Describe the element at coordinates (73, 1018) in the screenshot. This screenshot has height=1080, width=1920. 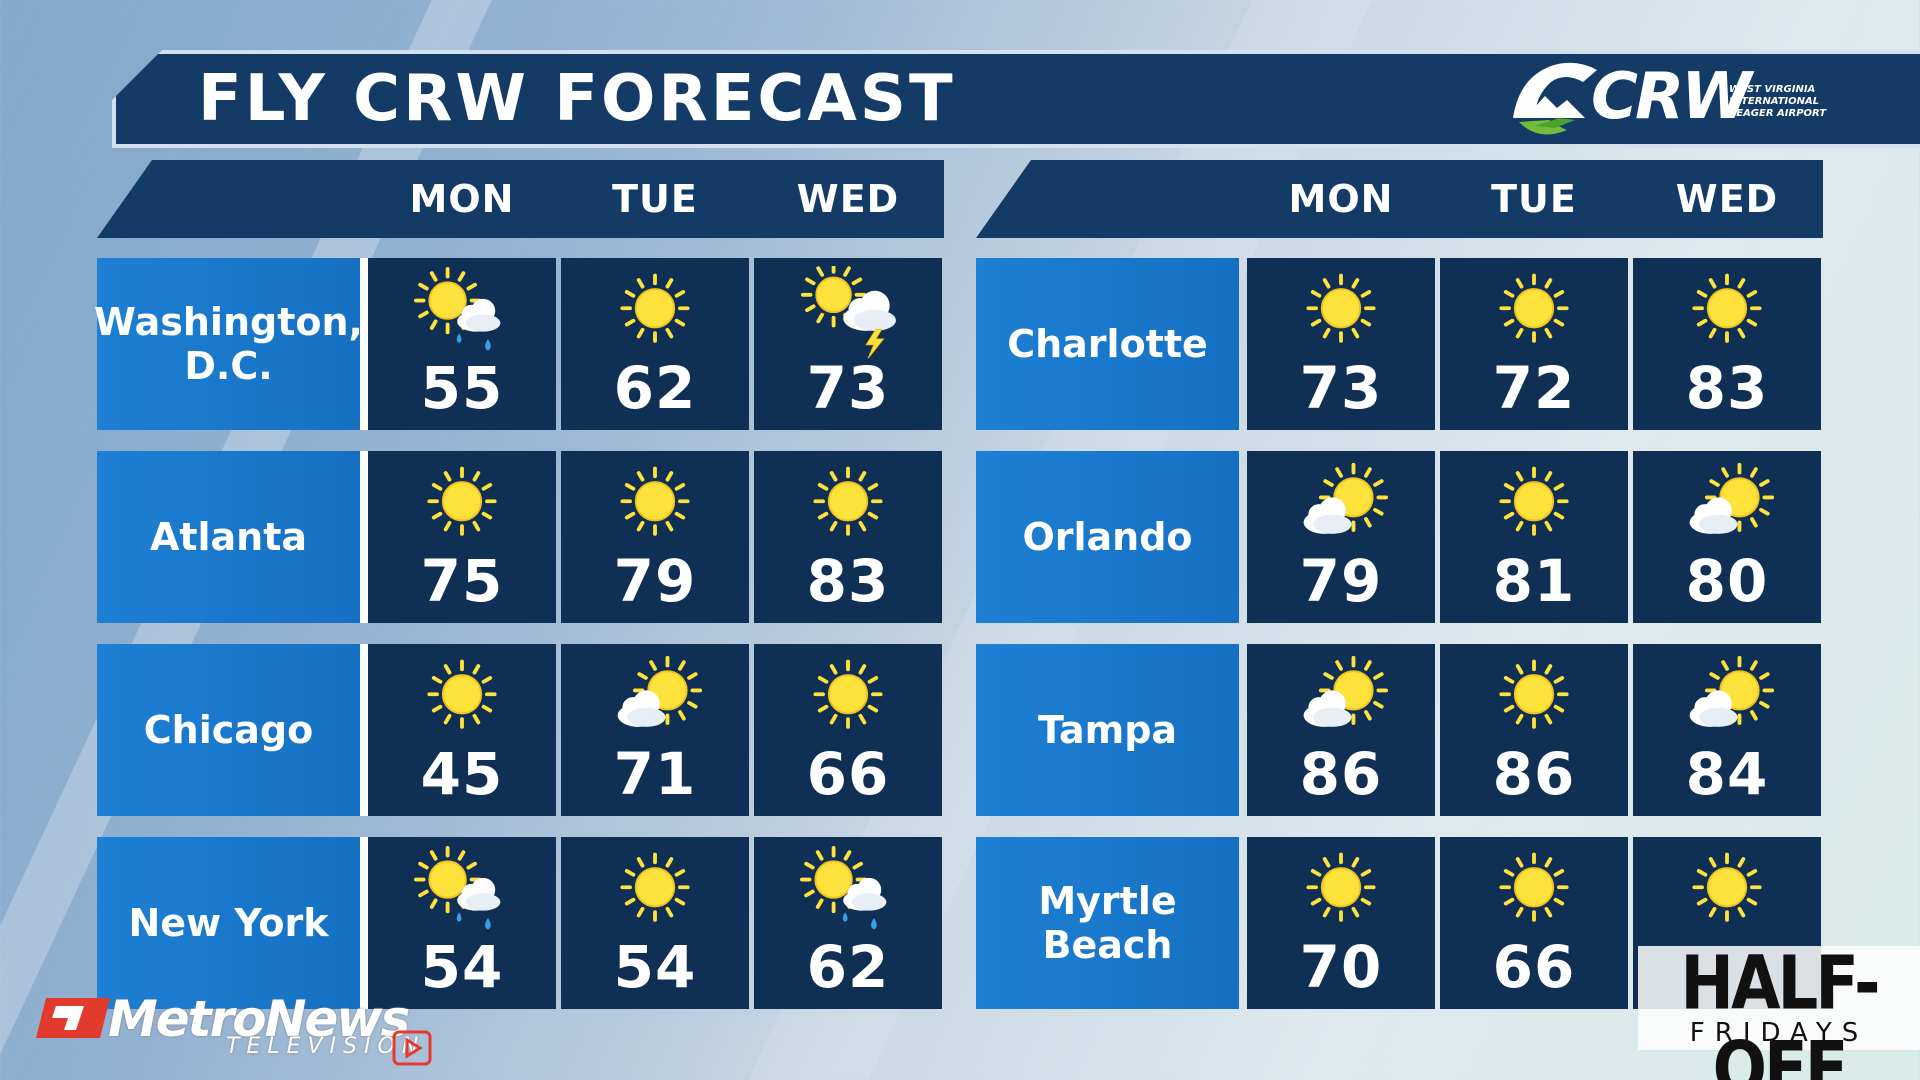
I see `metronews-logo-icon` at that location.